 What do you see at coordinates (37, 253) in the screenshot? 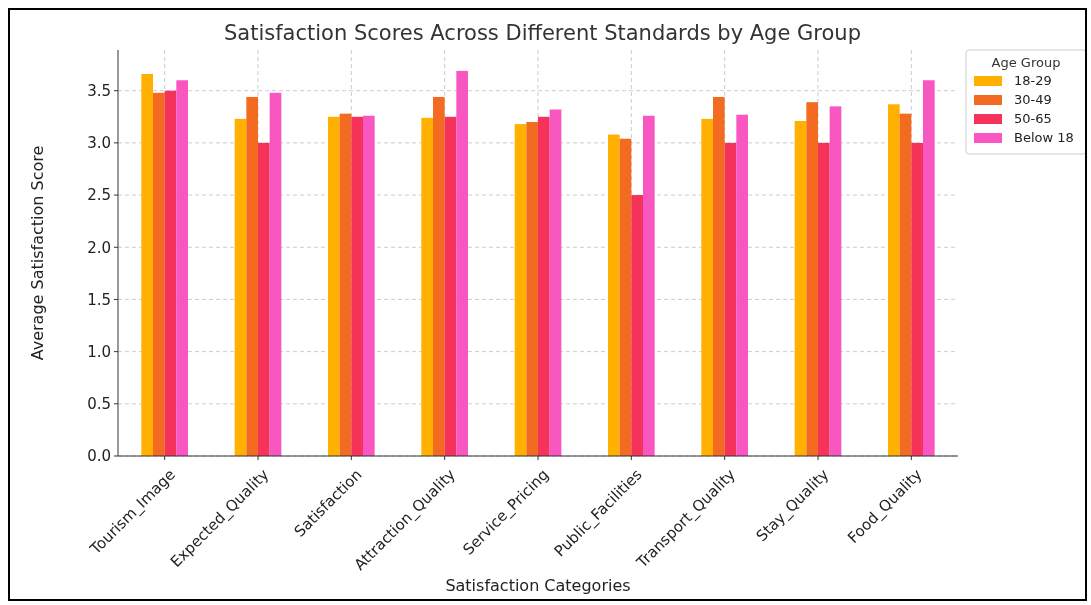
I see `y-axis-title: Average Satisfaction Score` at bounding box center [37, 253].